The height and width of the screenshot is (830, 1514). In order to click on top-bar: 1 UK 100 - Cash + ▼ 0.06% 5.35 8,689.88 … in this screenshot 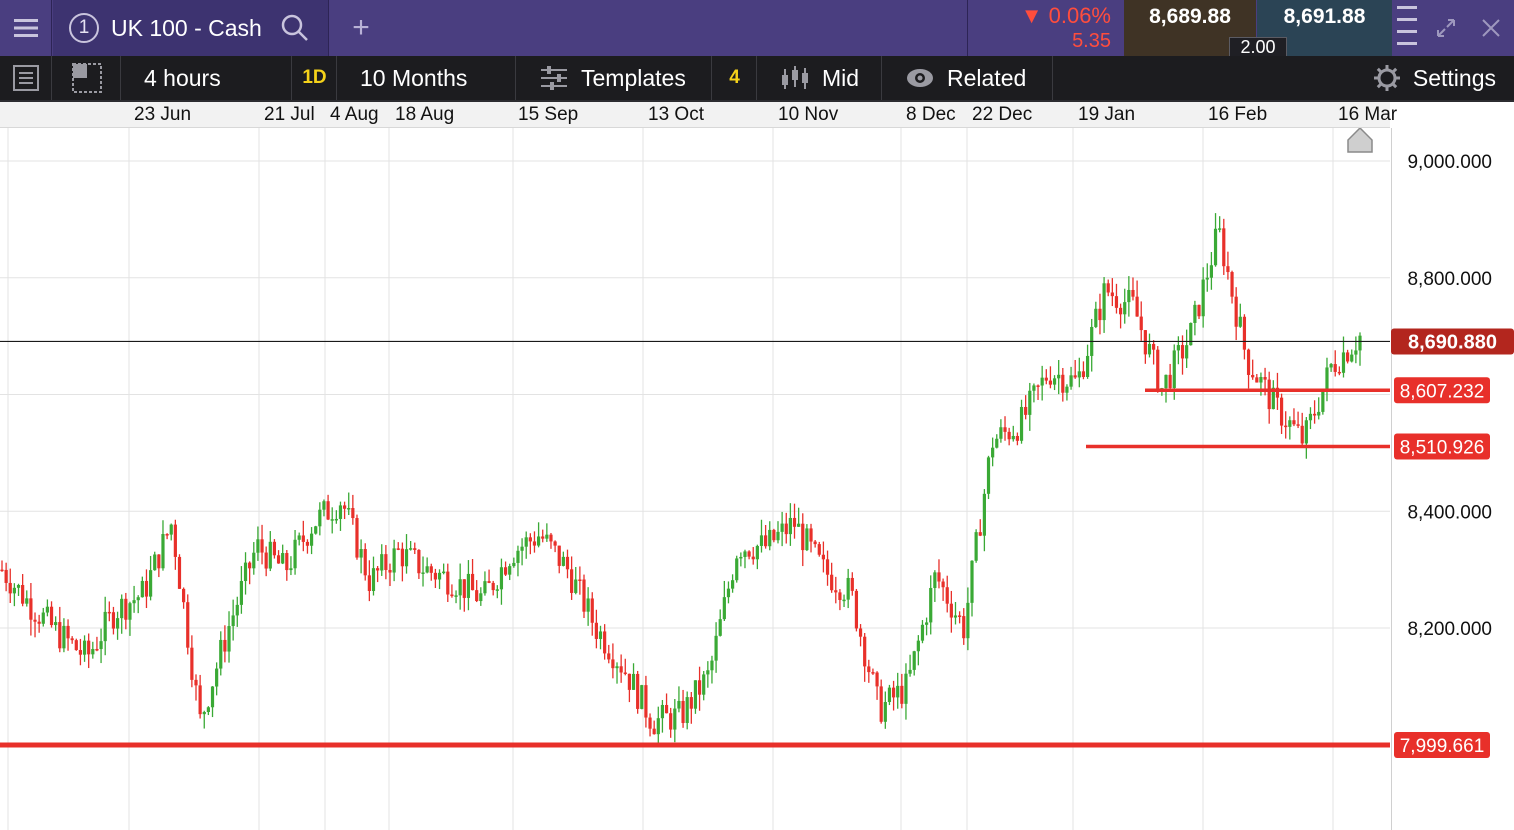, I will do `click(757, 28)`.